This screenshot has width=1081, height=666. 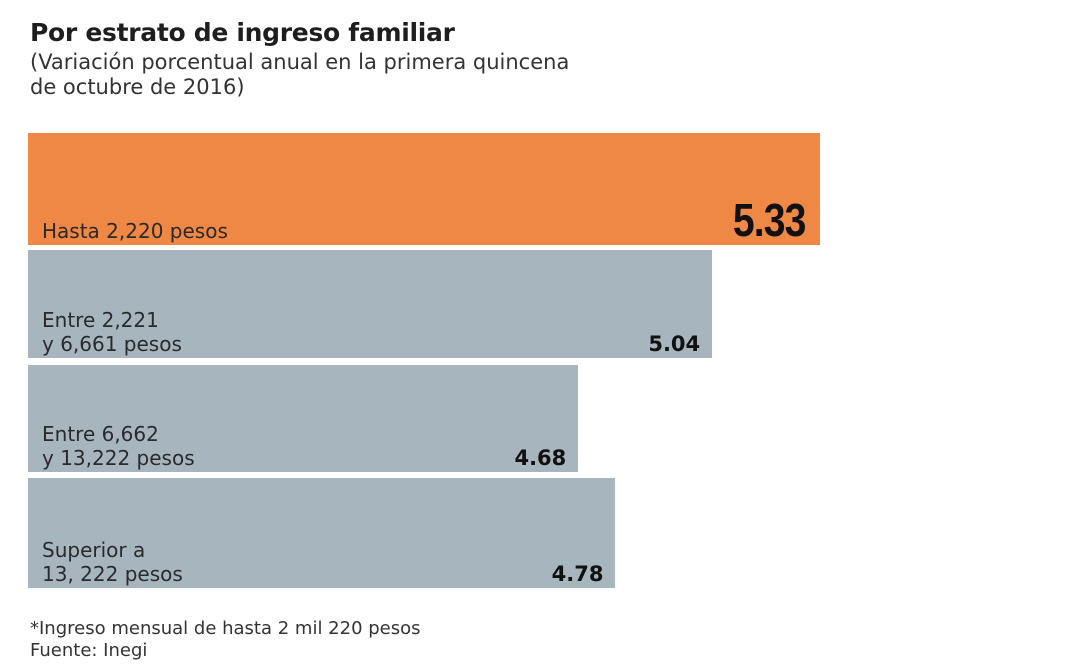 What do you see at coordinates (89, 650) in the screenshot?
I see `source-note: Fuente: Inegi` at bounding box center [89, 650].